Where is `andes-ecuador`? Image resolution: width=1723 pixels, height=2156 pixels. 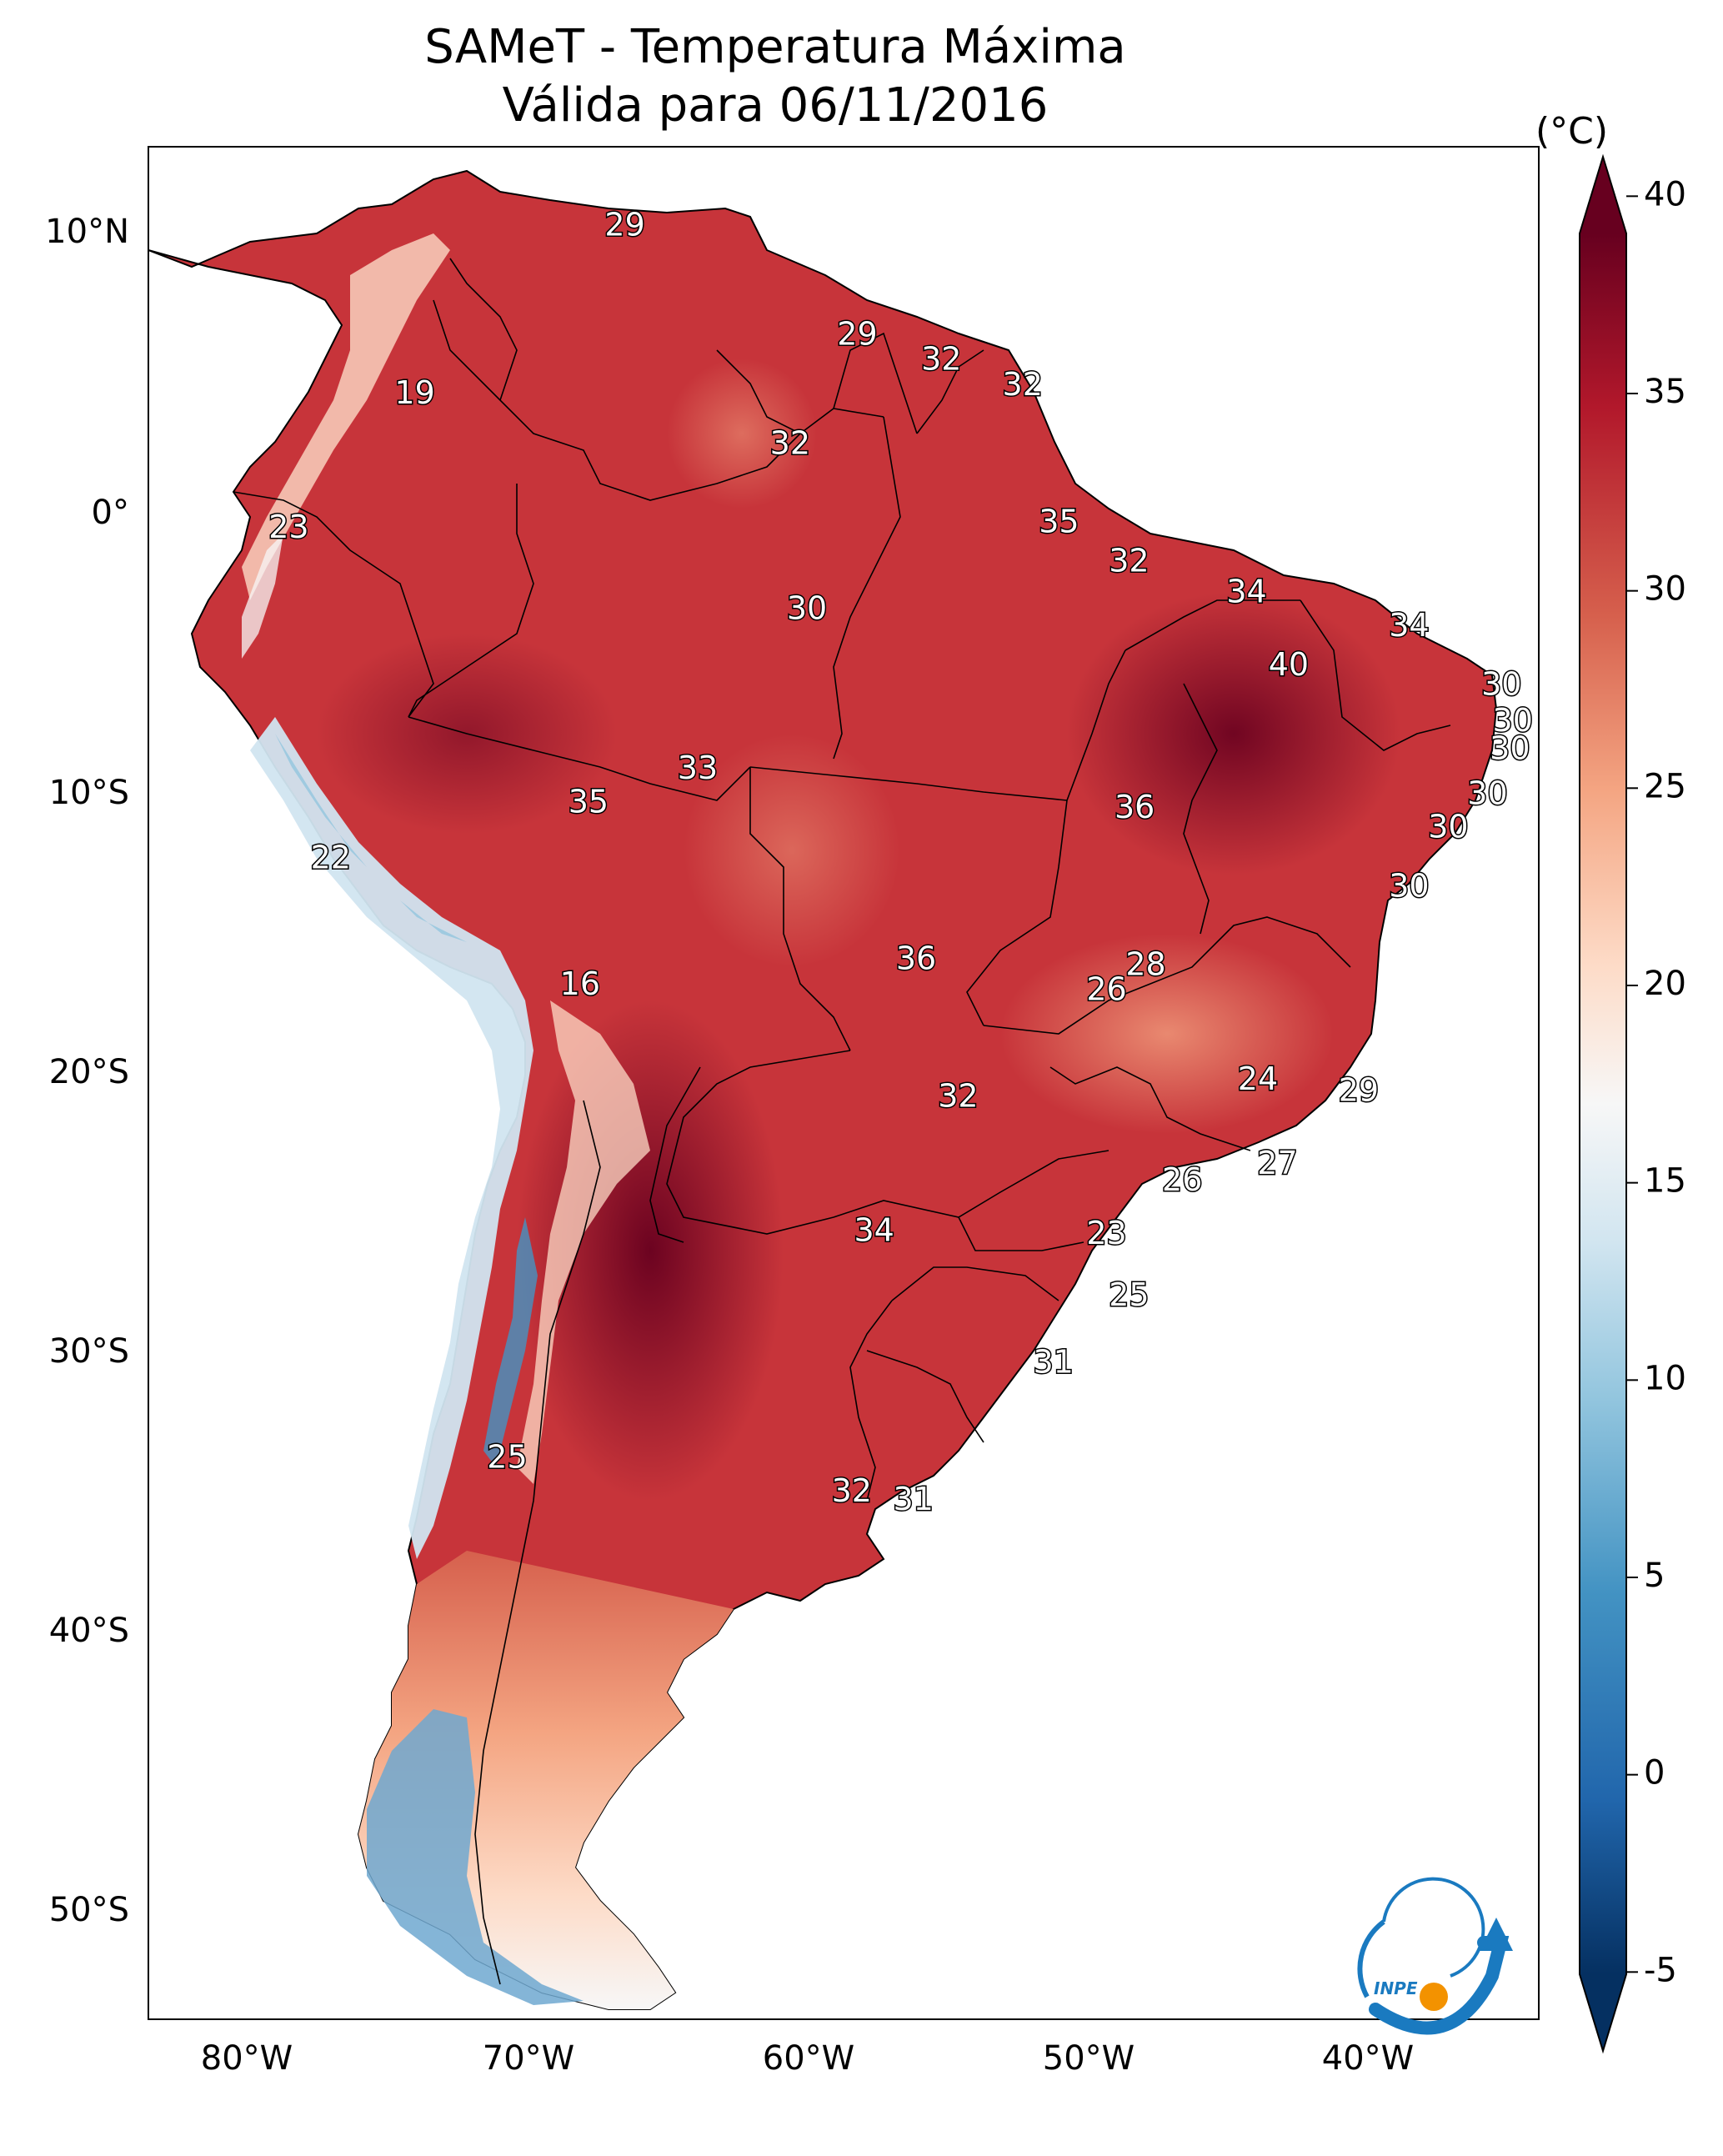
andes-ecuador is located at coordinates (262, 596).